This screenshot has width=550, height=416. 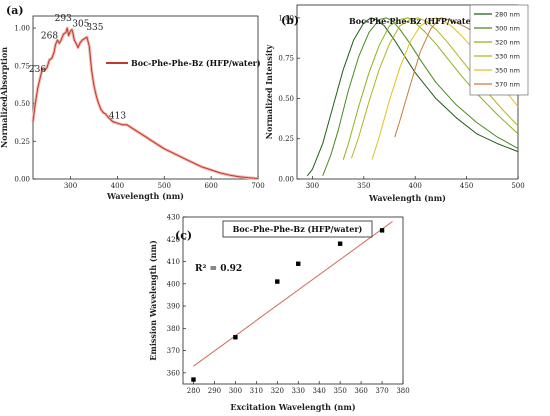 I want to click on peak-annotation: 305, so click(x=80, y=25).